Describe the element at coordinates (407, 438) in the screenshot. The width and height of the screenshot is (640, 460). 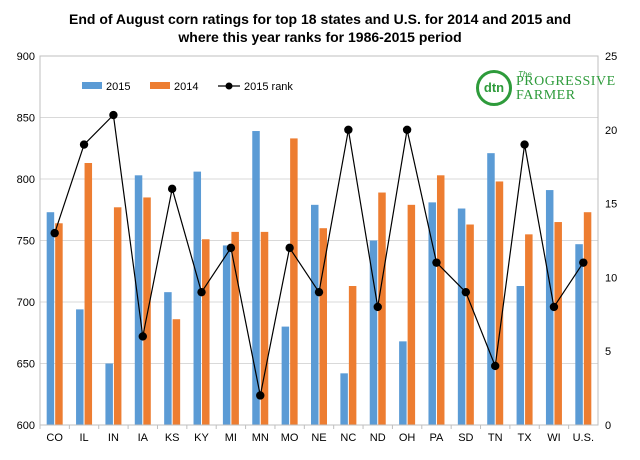
I see `x-tick-label: OH` at that location.